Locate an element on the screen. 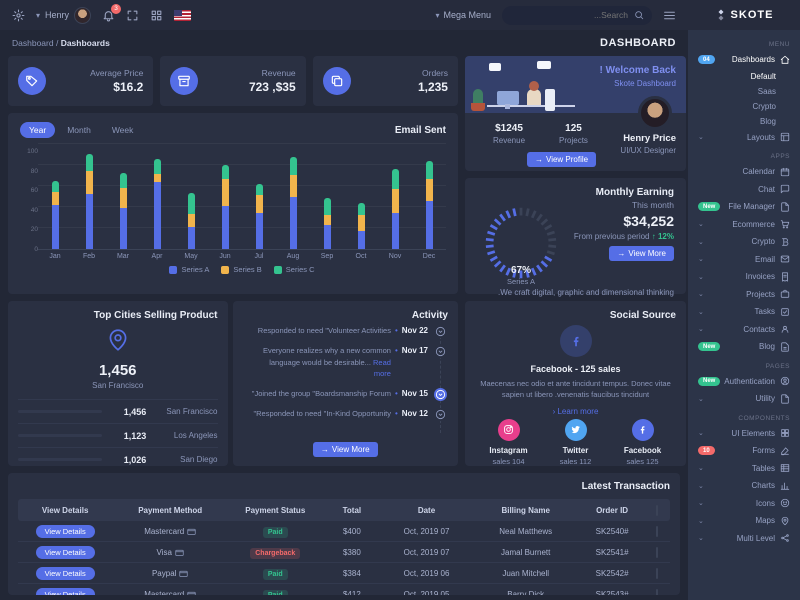  monthly-view-more-button: → View More is located at coordinates (641, 253).